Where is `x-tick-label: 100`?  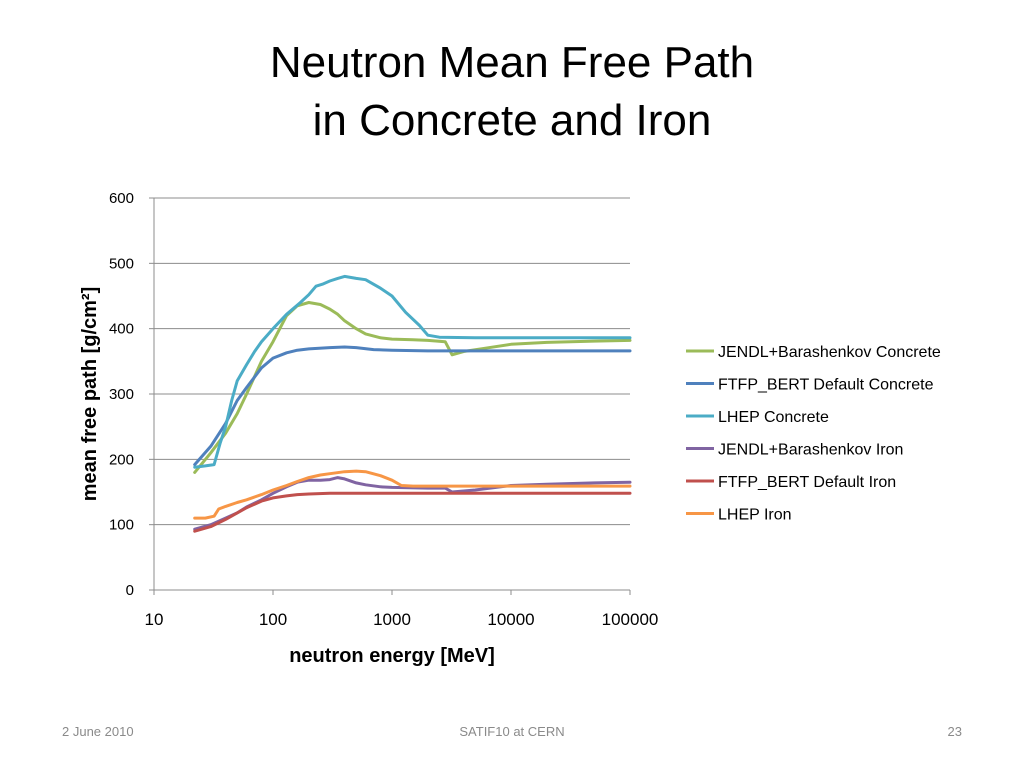 x-tick-label: 100 is located at coordinates (273, 619).